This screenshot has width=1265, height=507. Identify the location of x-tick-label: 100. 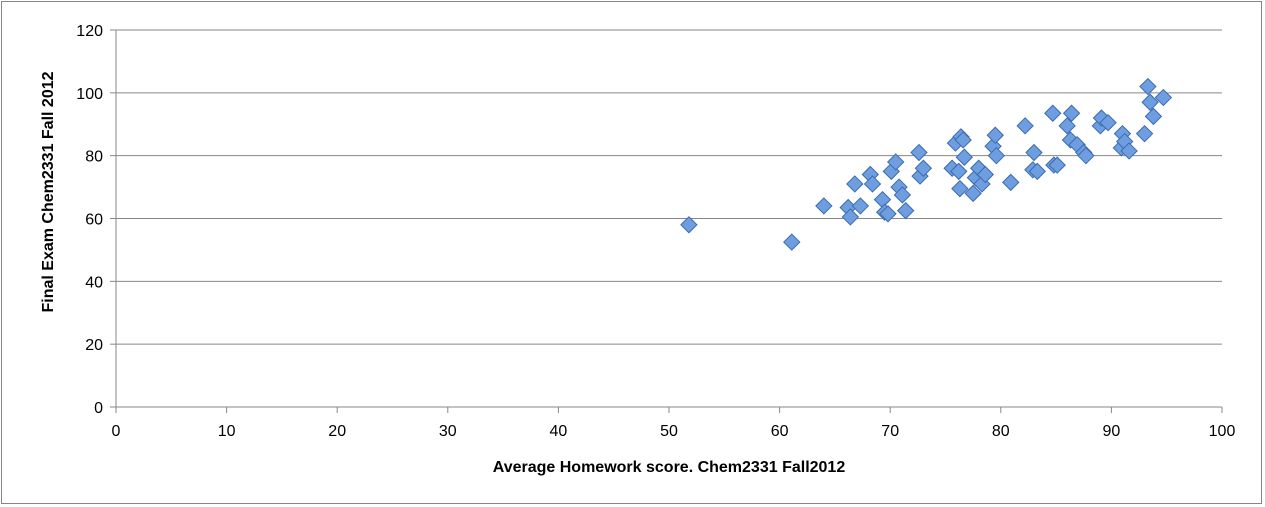
(1222, 431).